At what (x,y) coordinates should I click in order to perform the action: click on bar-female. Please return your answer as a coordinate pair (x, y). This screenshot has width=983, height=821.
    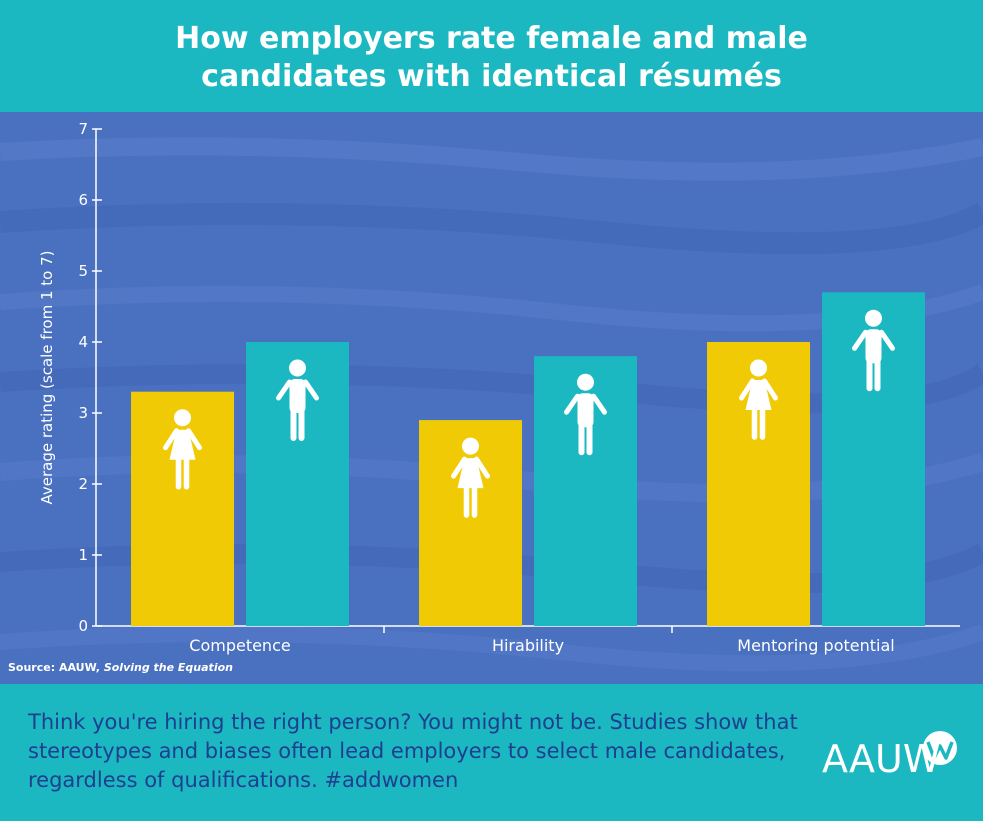
    Looking at the image, I should click on (182, 508).